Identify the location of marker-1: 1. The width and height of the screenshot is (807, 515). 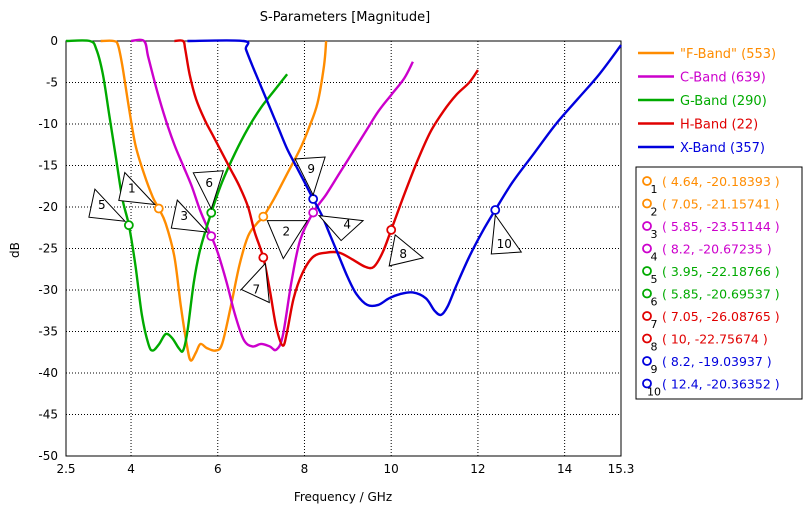
(141, 192).